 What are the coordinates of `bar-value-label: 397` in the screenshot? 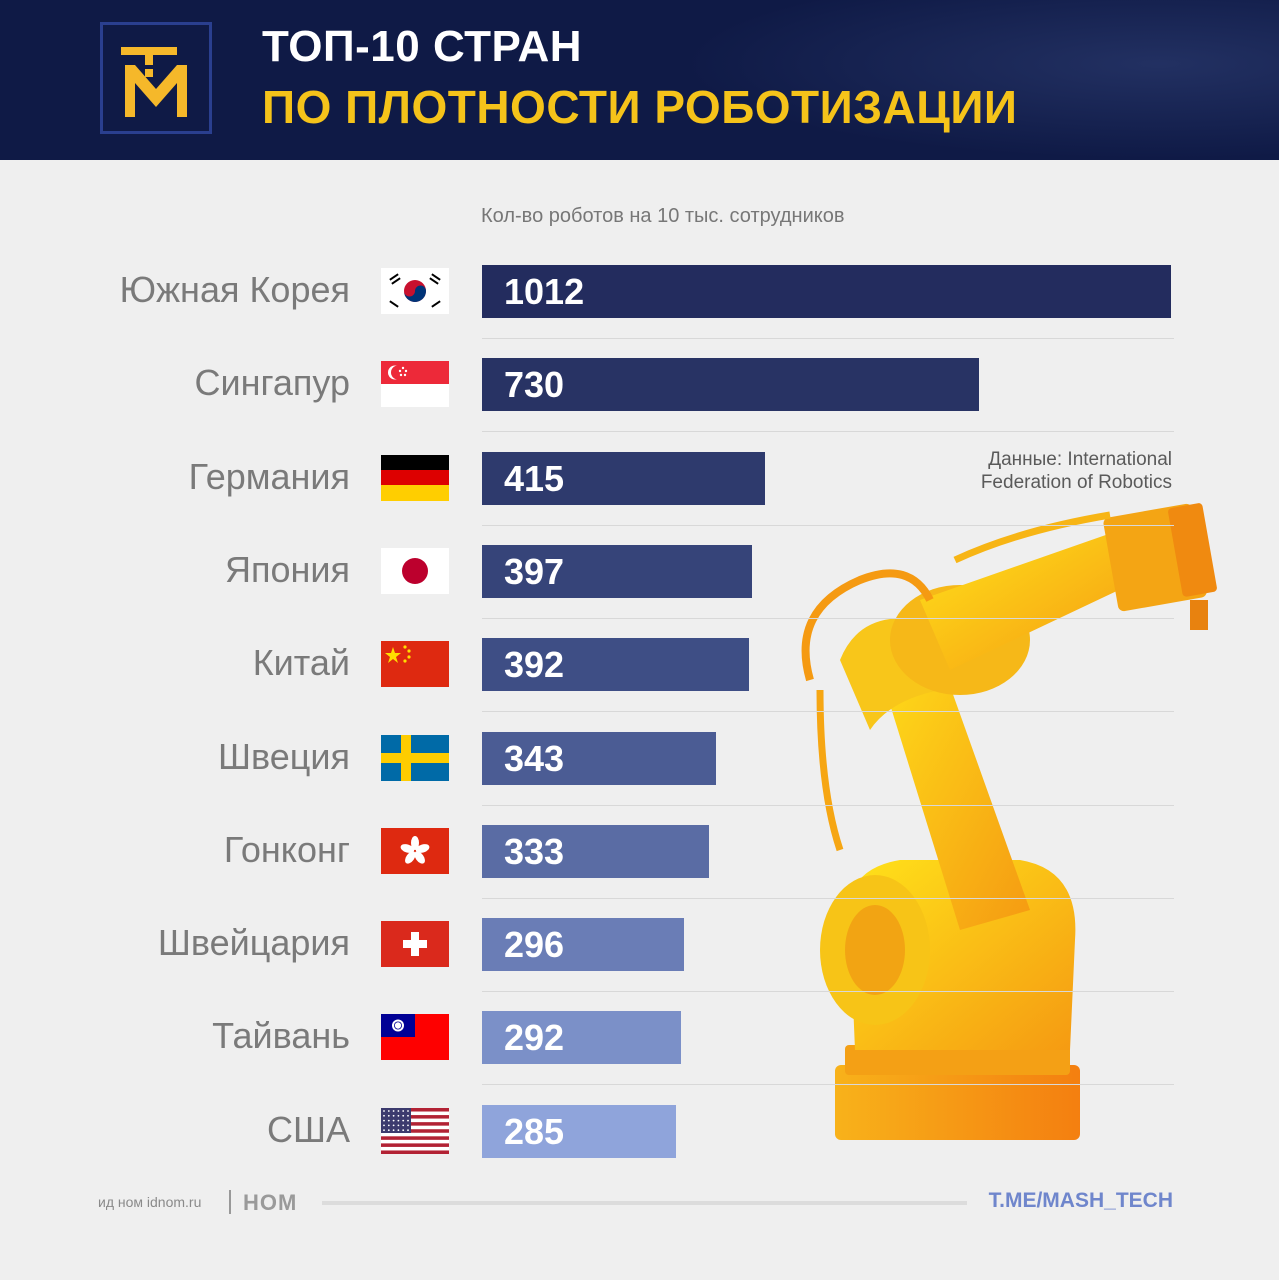 It's located at (534, 571).